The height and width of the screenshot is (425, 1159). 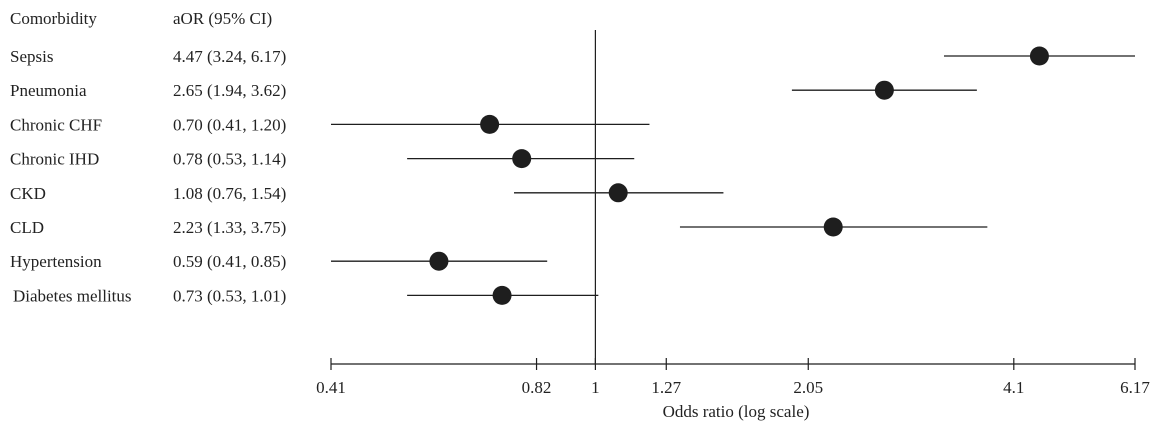 I want to click on forest-row: Hypertension 0.59 (0.41, 0.85), so click(x=279, y=261).